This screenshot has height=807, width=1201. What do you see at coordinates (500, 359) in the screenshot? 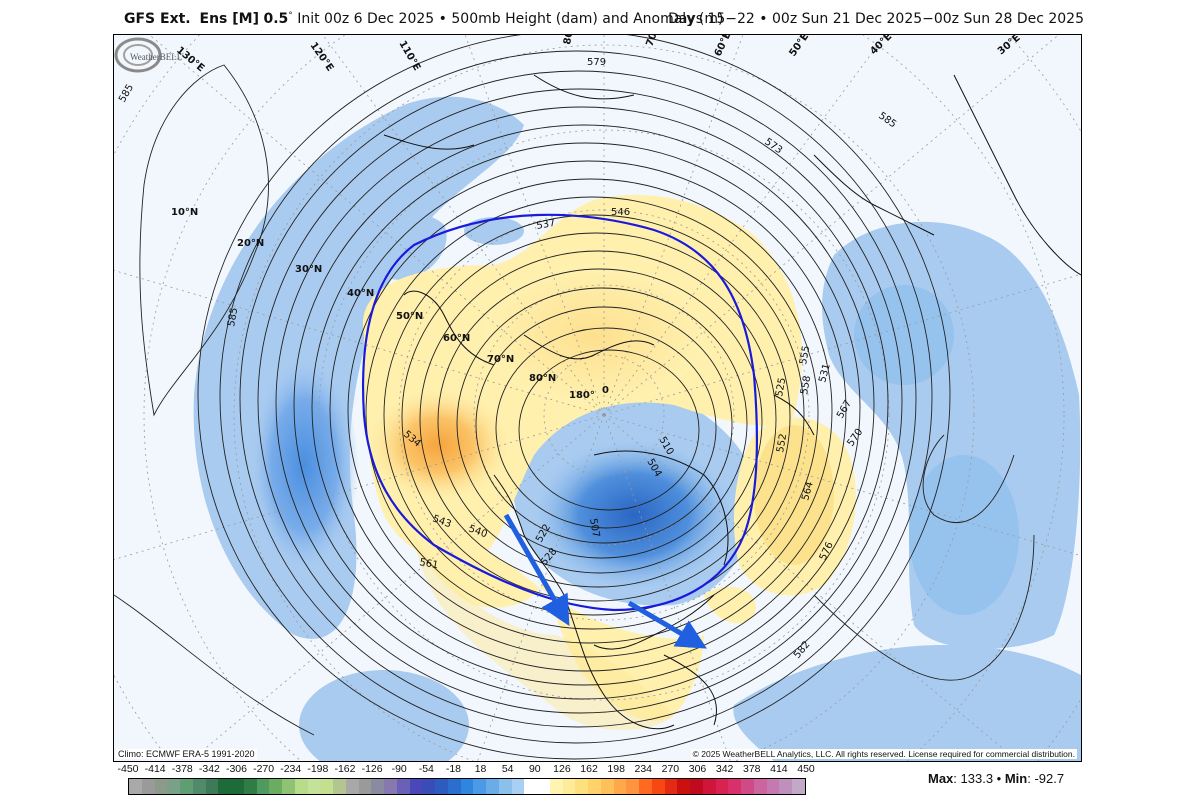
I see `svg-text: 70°N` at bounding box center [500, 359].